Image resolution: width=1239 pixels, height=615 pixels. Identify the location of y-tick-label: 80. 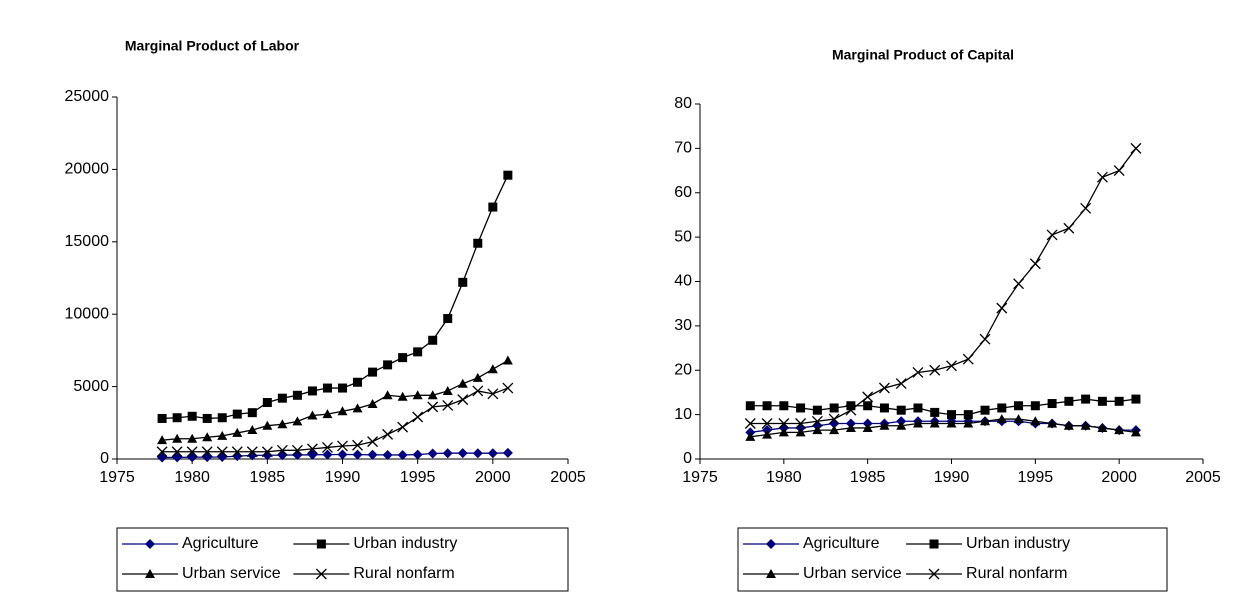
(683, 103).